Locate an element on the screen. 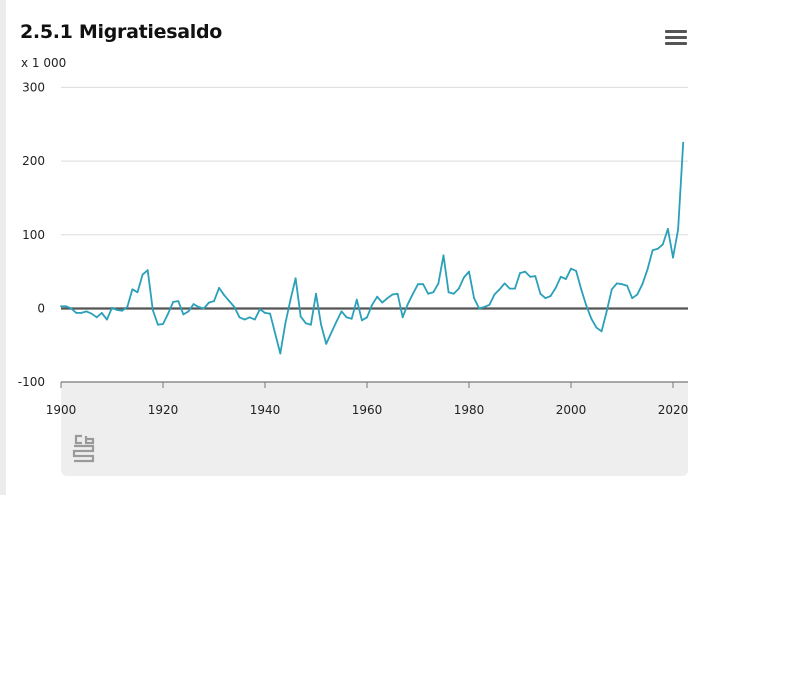  x-tick-label: 2000 is located at coordinates (571, 410).